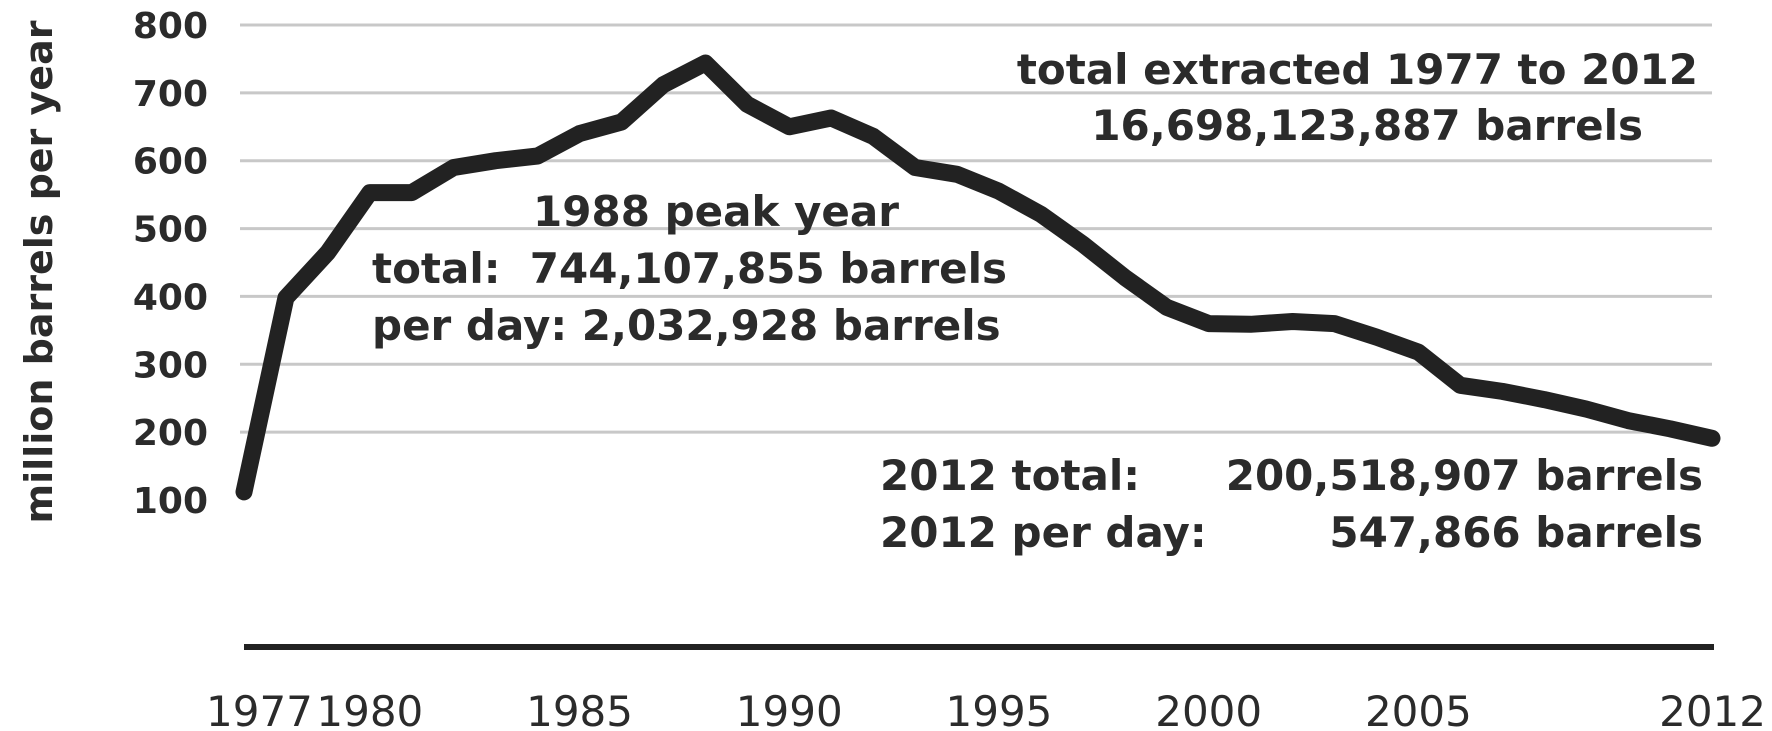 The height and width of the screenshot is (731, 1772). I want to click on annotation-2012-day-label: 2012 per day:, so click(1043, 532).